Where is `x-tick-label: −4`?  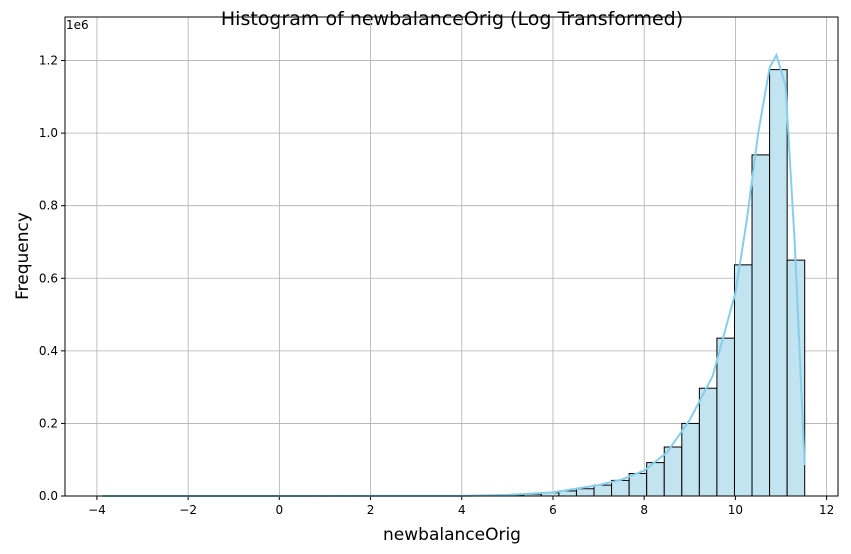
x-tick-label: −4 is located at coordinates (97, 510).